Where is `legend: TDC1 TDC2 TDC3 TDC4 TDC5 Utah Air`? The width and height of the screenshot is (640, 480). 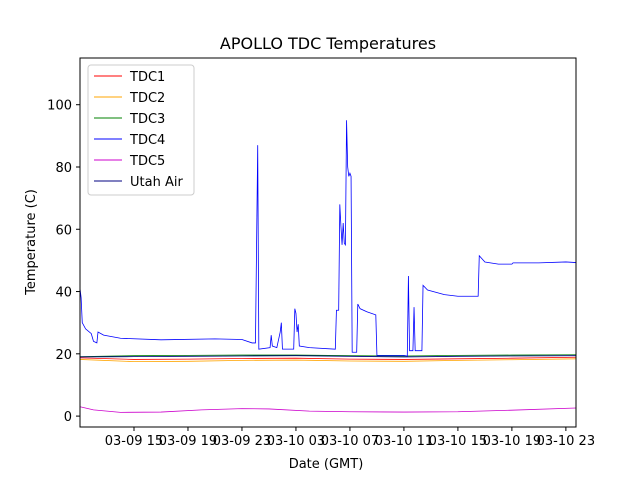 legend: TDC1 TDC2 TDC3 TDC4 TDC5 Utah Air is located at coordinates (141, 130).